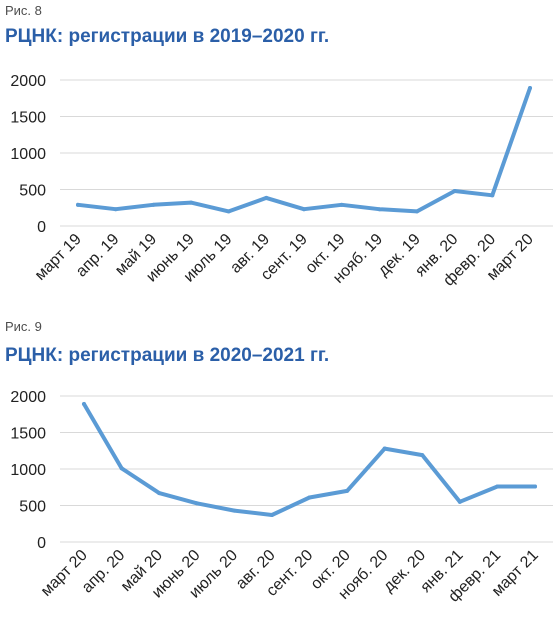 Image resolution: width=560 pixels, height=619 pixels. I want to click on x-tick-label: апр. 20, so click(104, 572).